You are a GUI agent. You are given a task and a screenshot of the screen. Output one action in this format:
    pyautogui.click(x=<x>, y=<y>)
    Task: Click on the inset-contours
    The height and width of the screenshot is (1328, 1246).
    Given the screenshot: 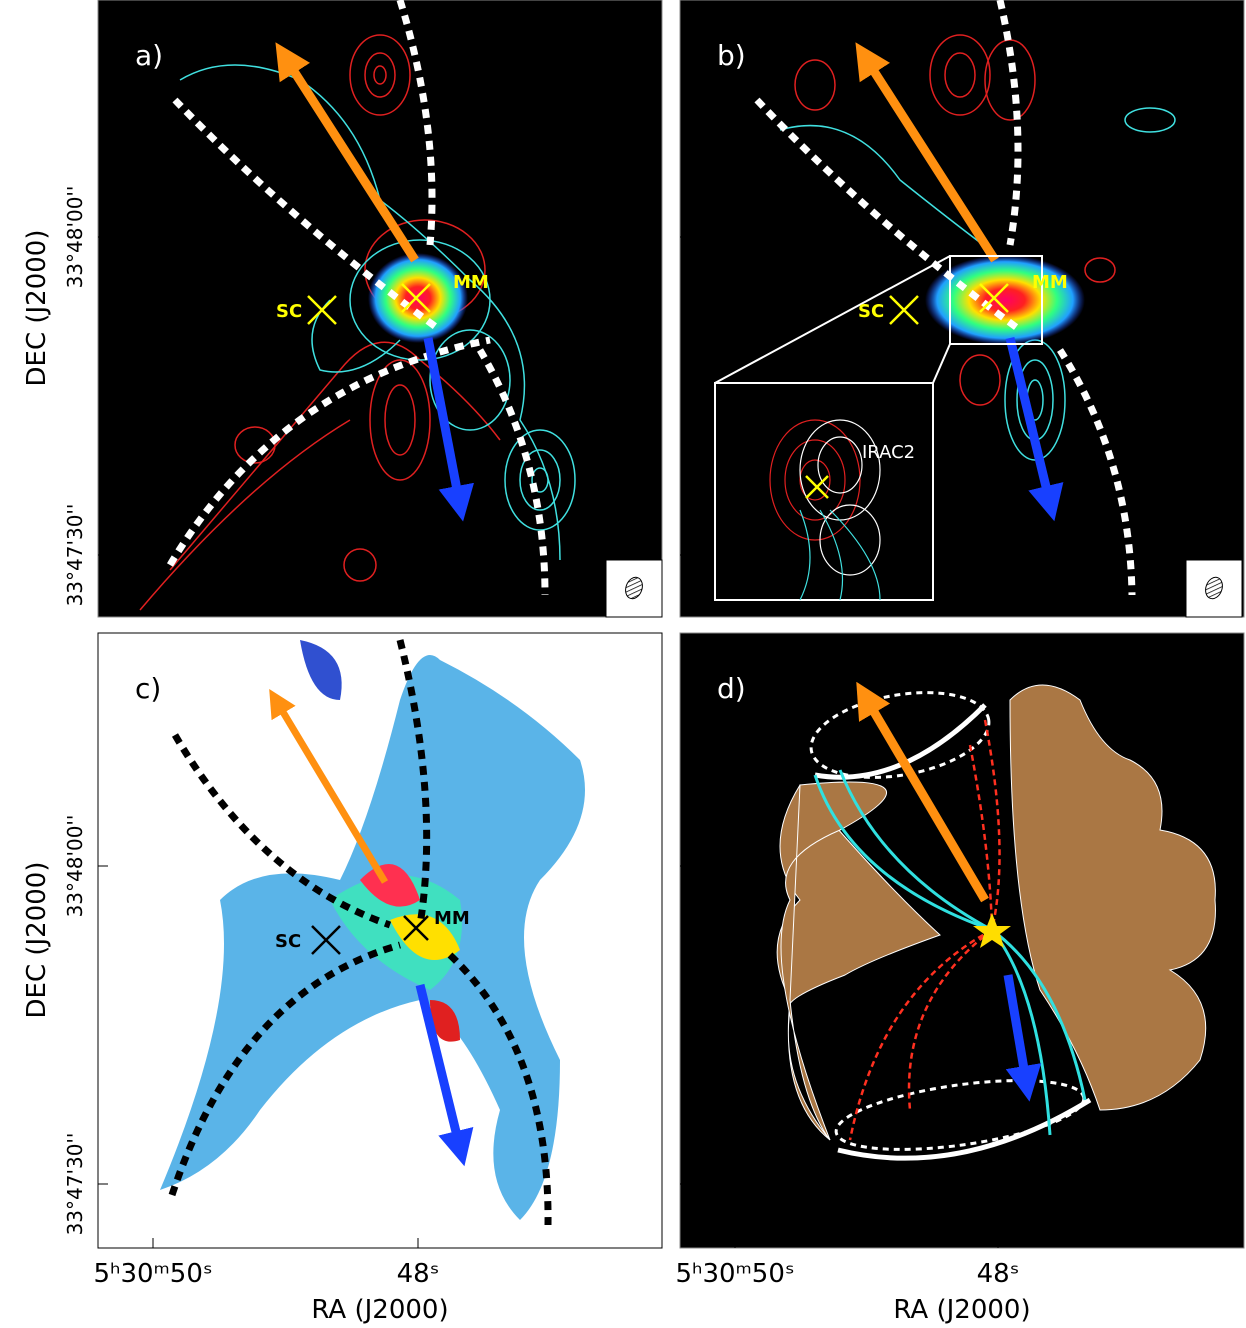 What is the action you would take?
    pyautogui.click(x=825, y=510)
    